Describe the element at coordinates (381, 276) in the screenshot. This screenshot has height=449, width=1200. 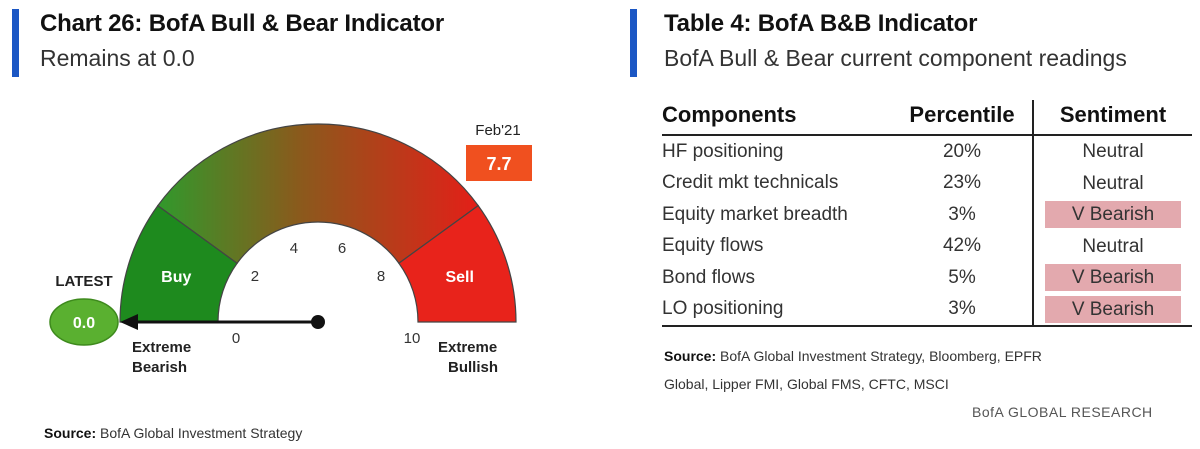
I see `tick-label: 8` at that location.